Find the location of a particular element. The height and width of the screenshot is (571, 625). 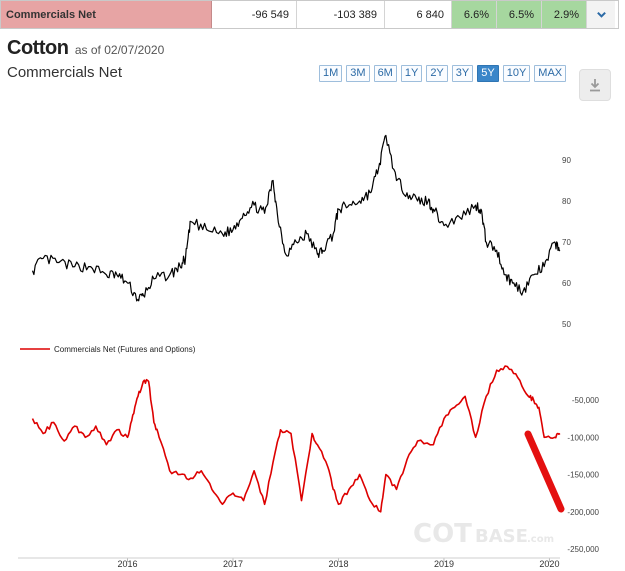

year-tick-label: 2016 is located at coordinates (127, 564).